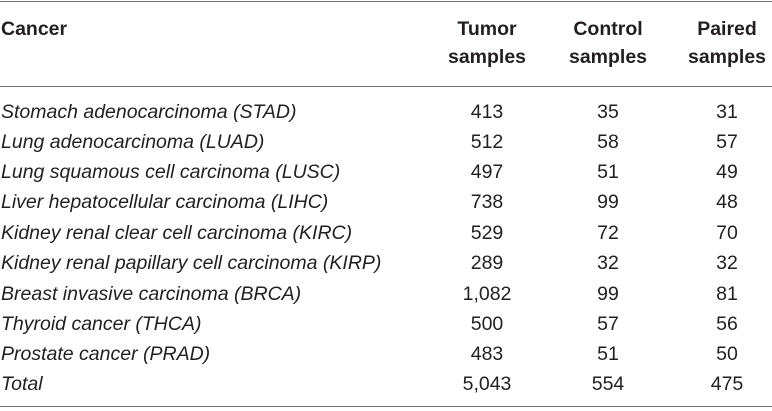 The height and width of the screenshot is (411, 772). Describe the element at coordinates (386, 86) in the screenshot. I see `header-rule` at that location.